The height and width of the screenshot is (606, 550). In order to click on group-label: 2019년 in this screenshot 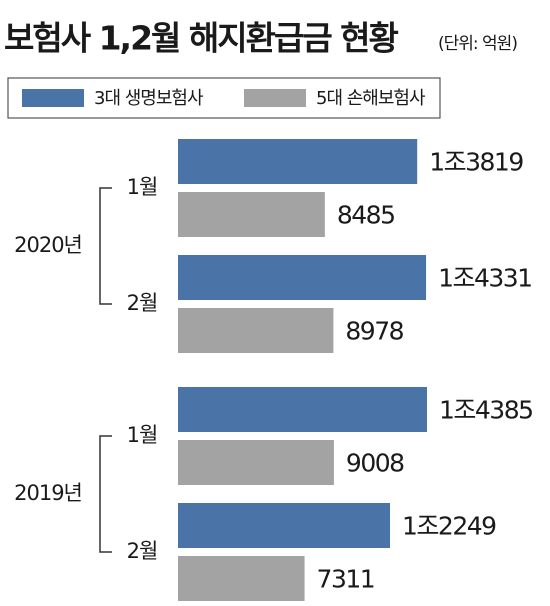, I will do `click(48, 493)`.